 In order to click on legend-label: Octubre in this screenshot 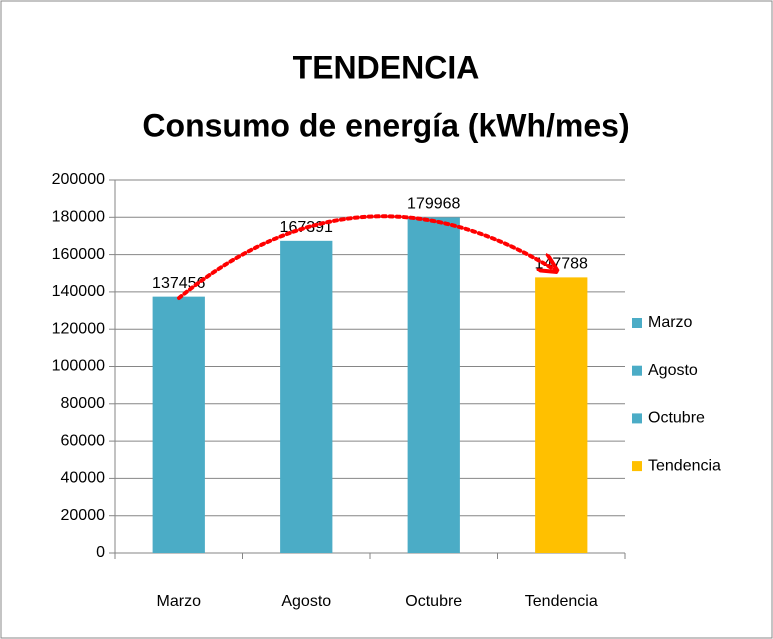, I will do `click(676, 418)`.